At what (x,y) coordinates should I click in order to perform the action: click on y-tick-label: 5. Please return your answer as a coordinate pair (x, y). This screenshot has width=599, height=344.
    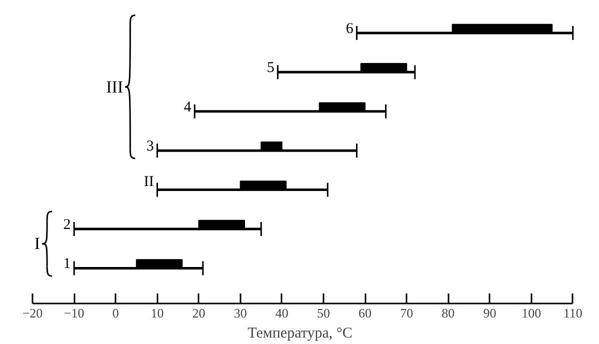
    Looking at the image, I should click on (270, 68).